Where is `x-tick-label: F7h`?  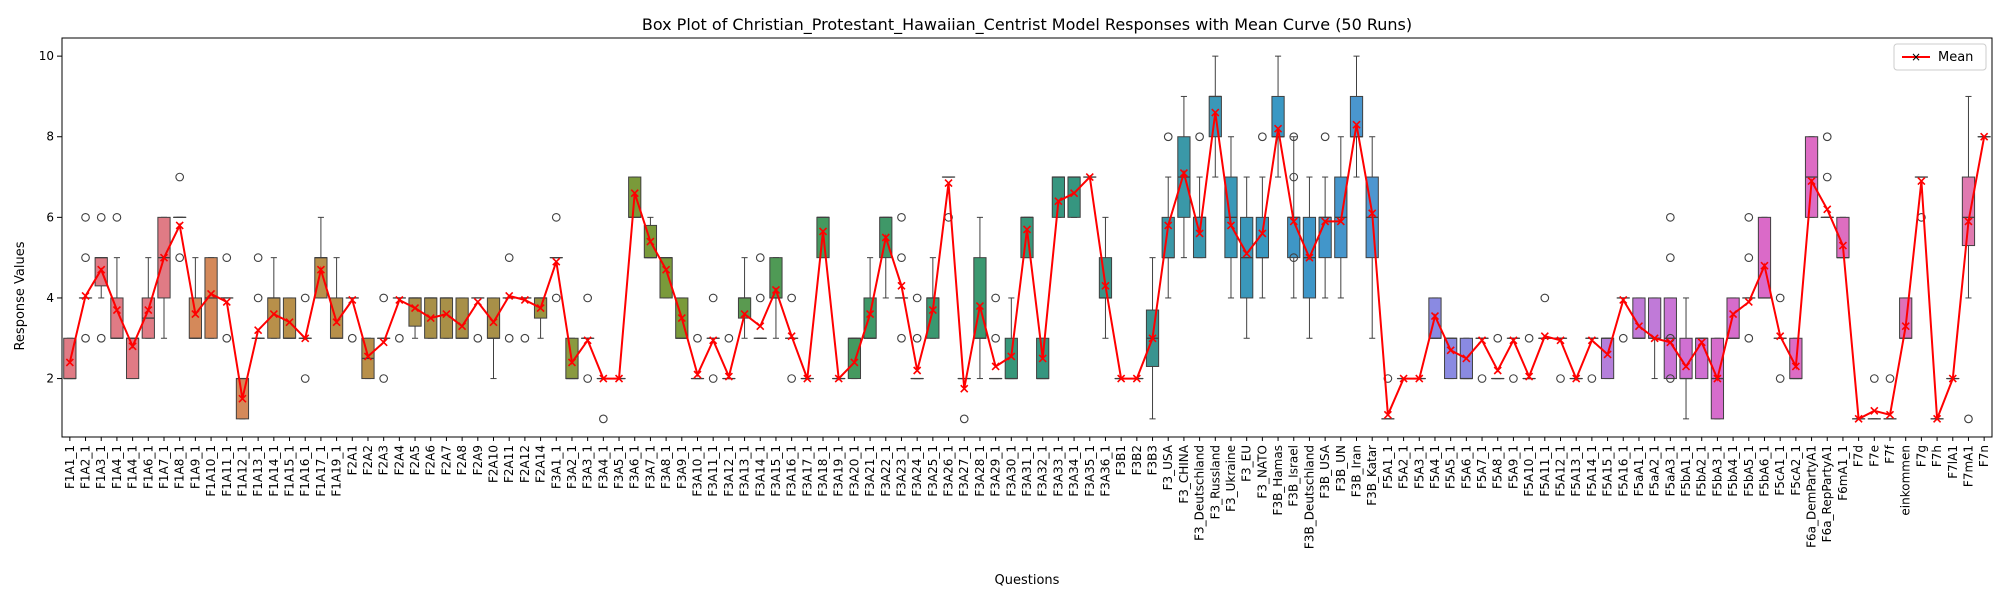 x-tick-label: F7h is located at coordinates (1937, 456).